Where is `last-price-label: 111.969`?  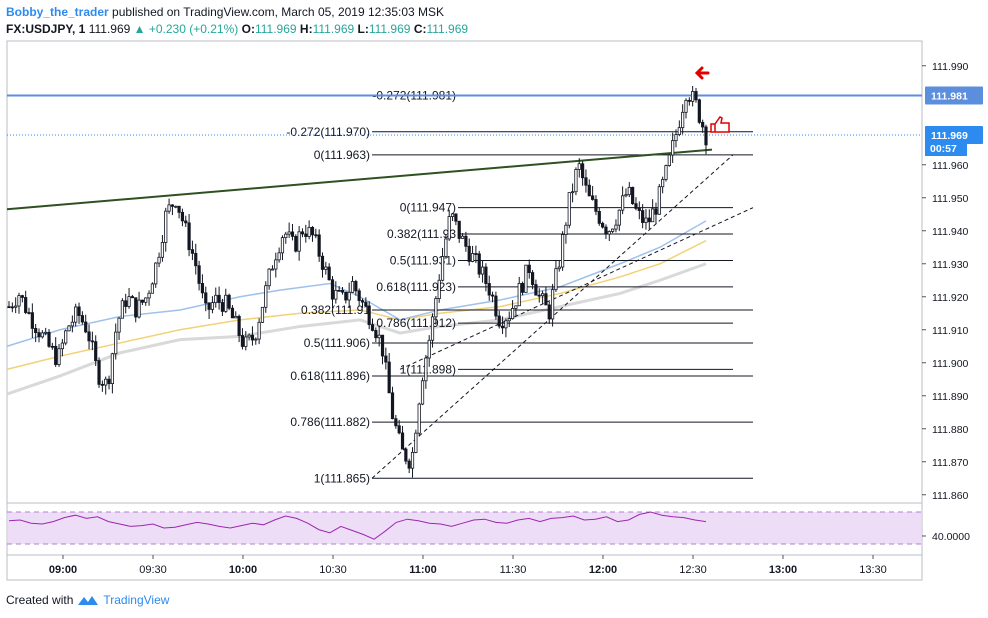 last-price-label: 111.969 is located at coordinates (949, 136).